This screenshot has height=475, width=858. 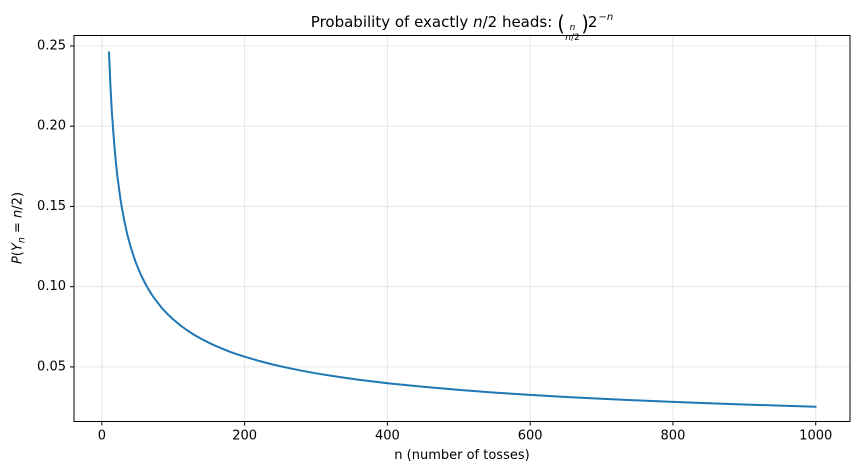 I want to click on title-exponent: −n, so click(x=606, y=17).